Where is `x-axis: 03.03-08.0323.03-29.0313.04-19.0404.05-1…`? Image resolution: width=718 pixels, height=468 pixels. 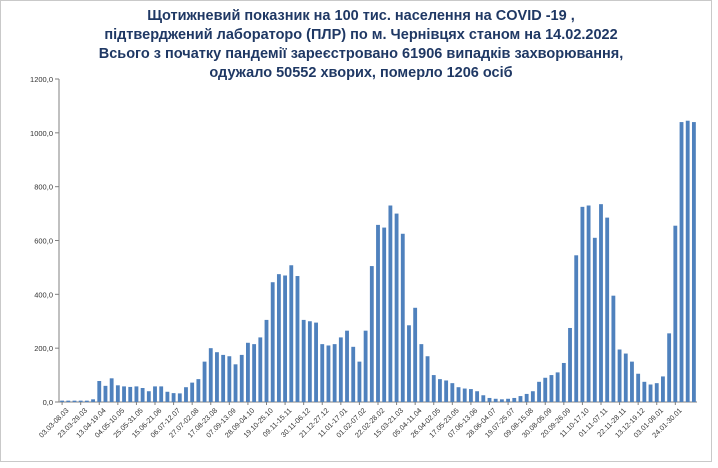 x-axis: 03.03-08.0323.03-29.0313.04-19.0404.05-1… is located at coordinates (367, 420).